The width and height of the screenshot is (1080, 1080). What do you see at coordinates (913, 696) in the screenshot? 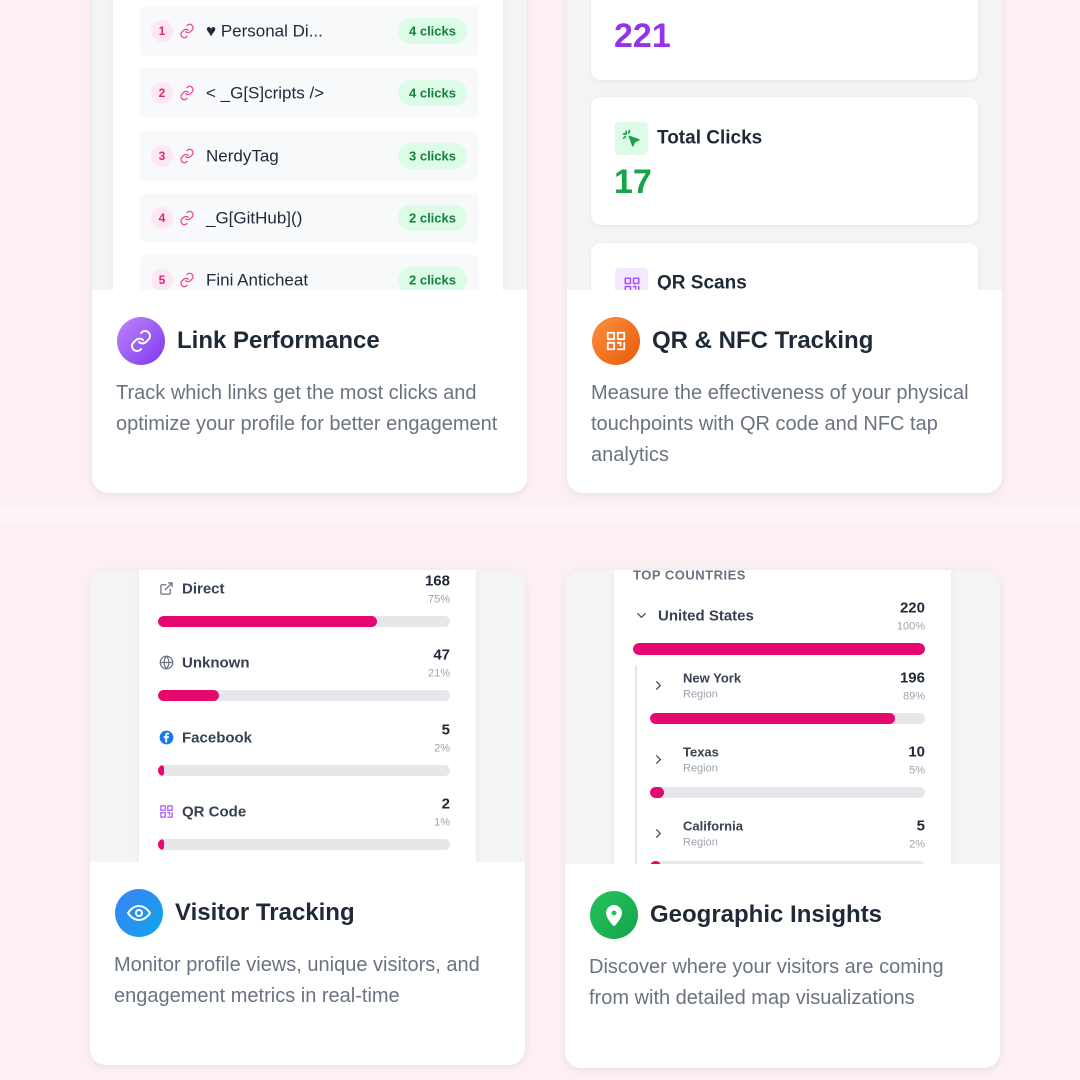
I see `region-share: 89%` at bounding box center [913, 696].